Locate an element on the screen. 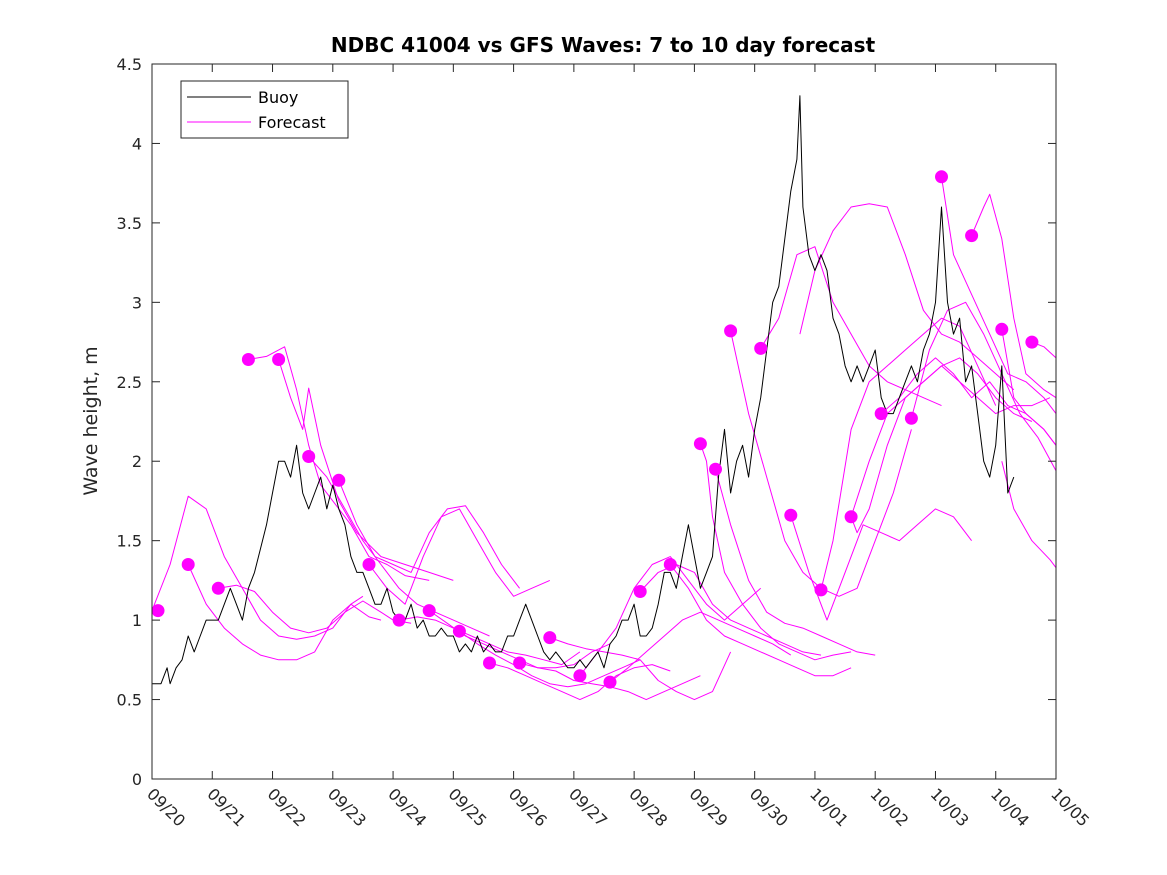  y-tick-label: 3.5 is located at coordinates (129, 223).